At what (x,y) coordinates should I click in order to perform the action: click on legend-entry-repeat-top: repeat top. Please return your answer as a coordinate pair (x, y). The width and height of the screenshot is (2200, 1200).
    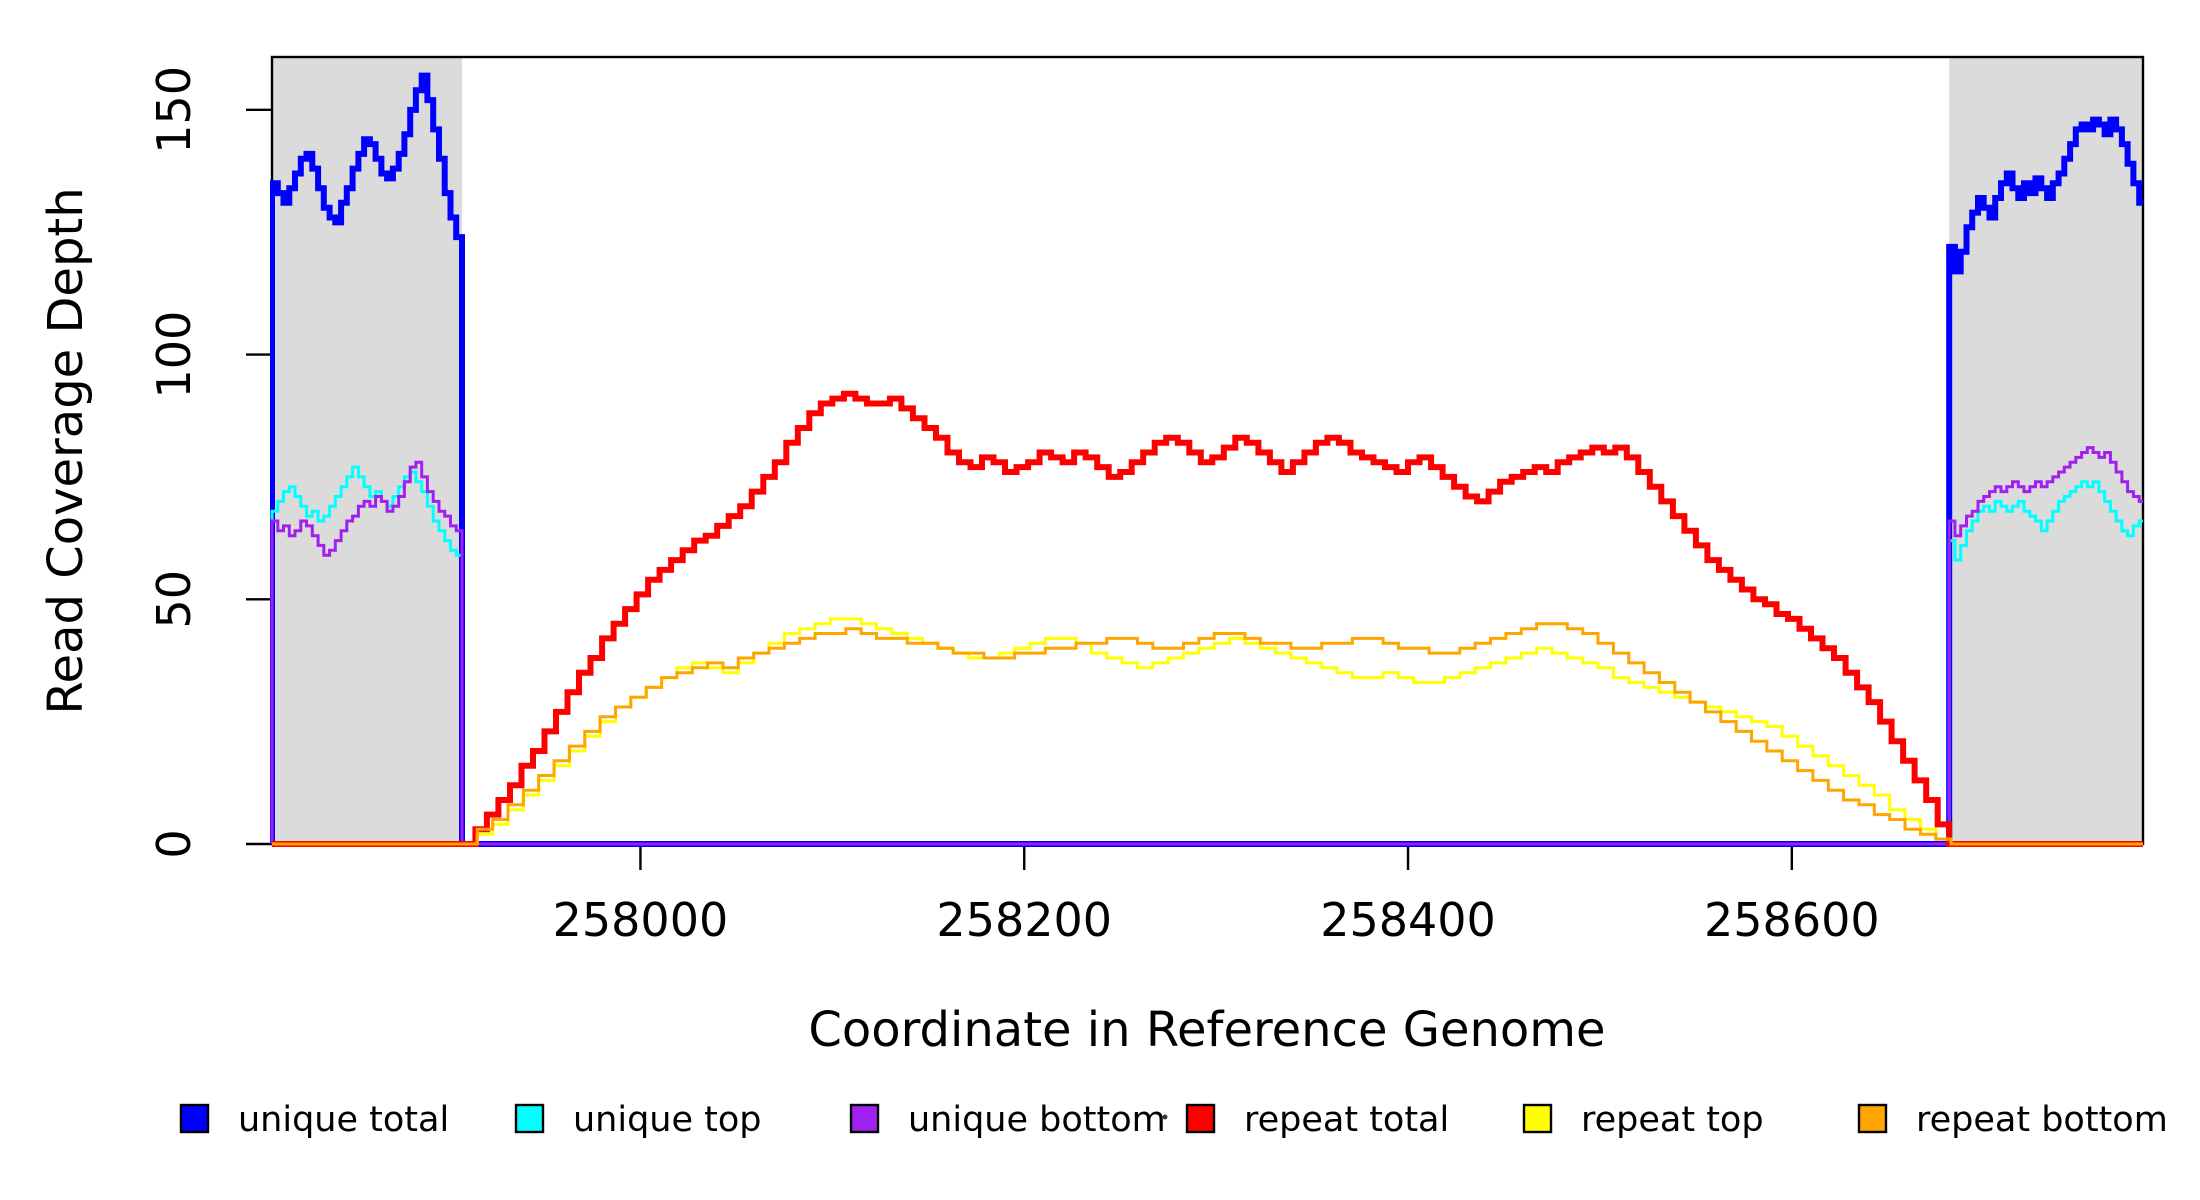
    Looking at the image, I should click on (1643, 1120).